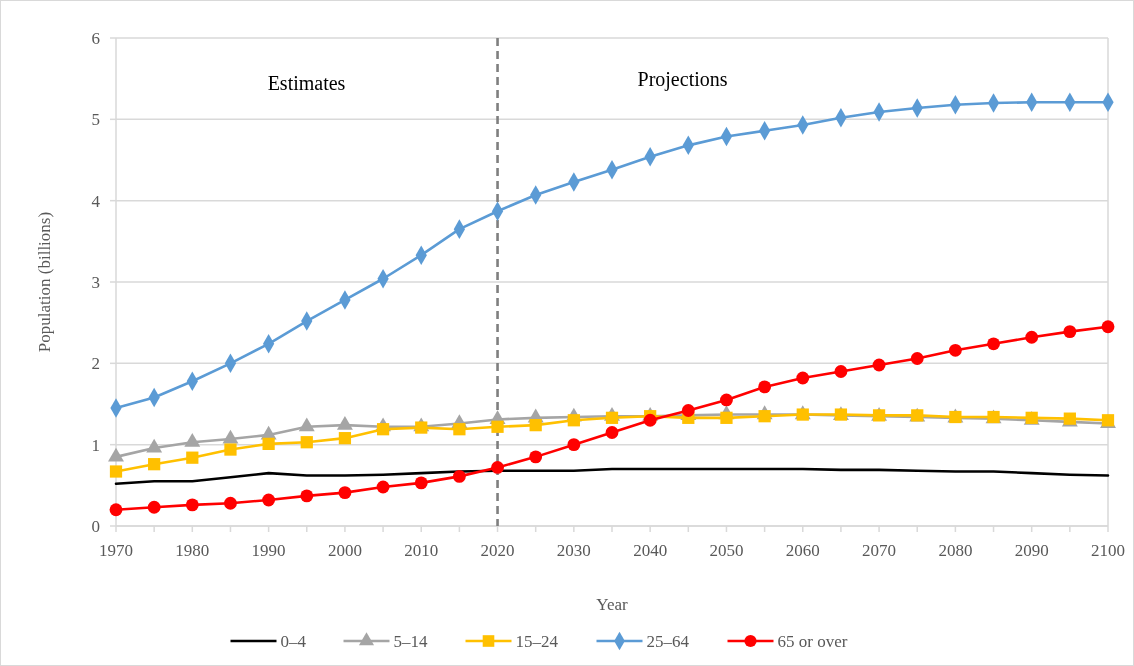 The width and height of the screenshot is (1134, 666). I want to click on y-tick-label: 5, so click(95, 120).